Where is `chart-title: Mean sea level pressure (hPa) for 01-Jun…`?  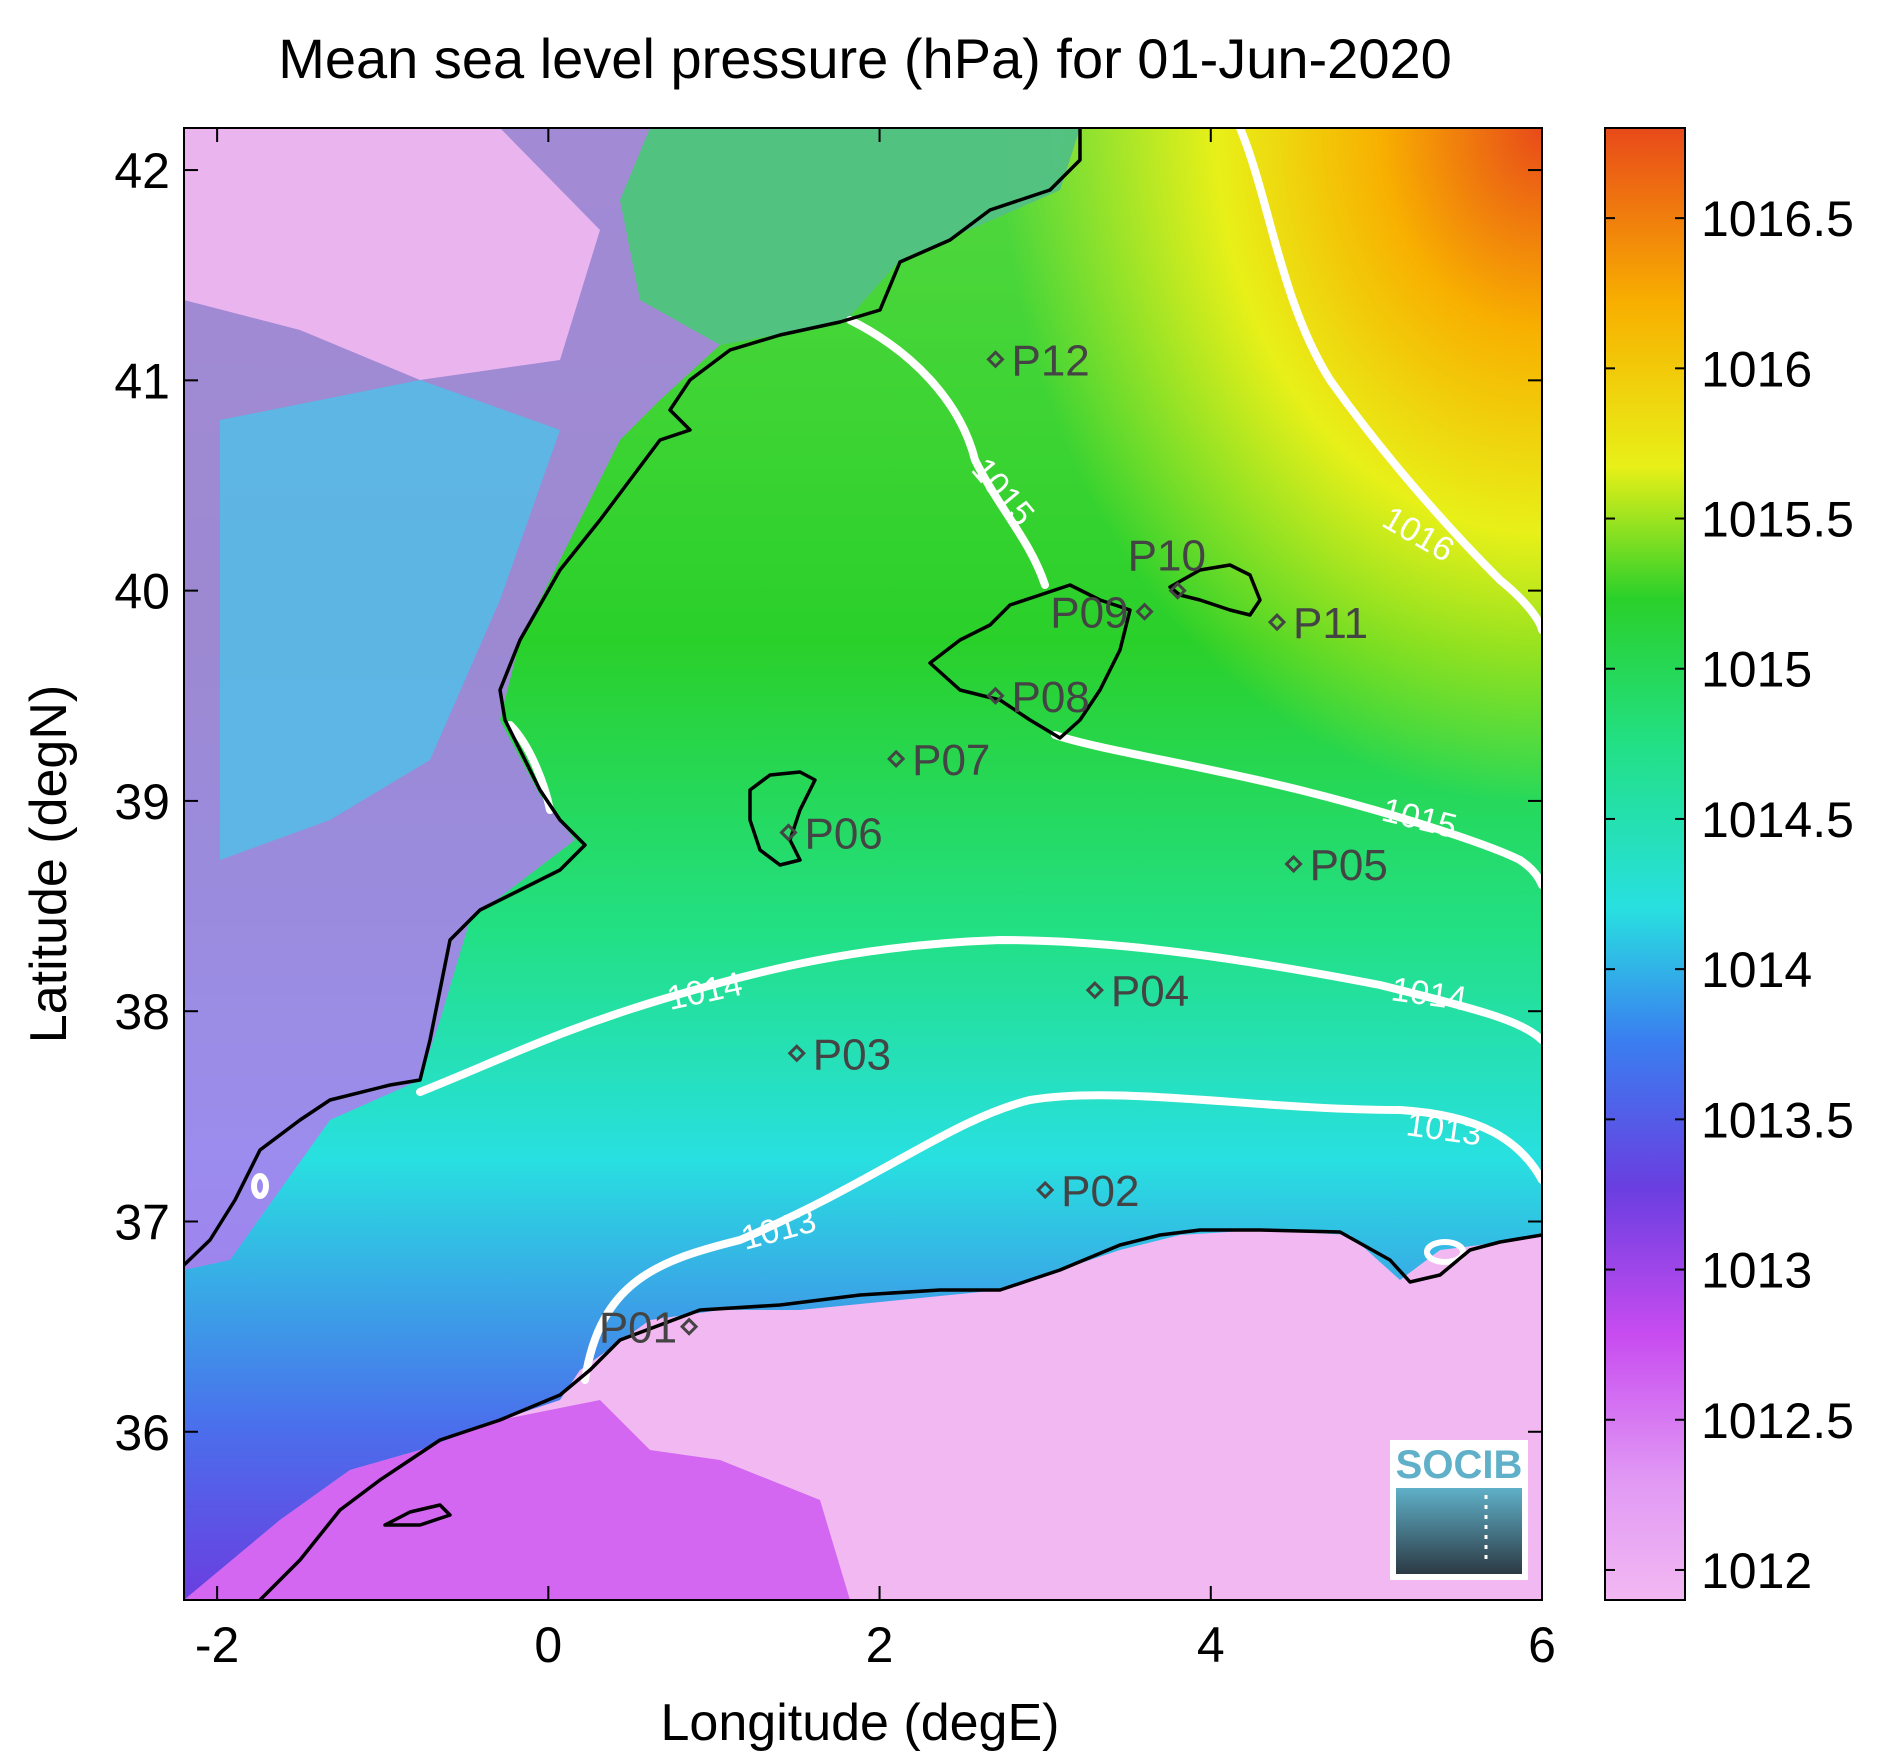 chart-title: Mean sea level pressure (hPa) for 01-Jun… is located at coordinates (865, 58).